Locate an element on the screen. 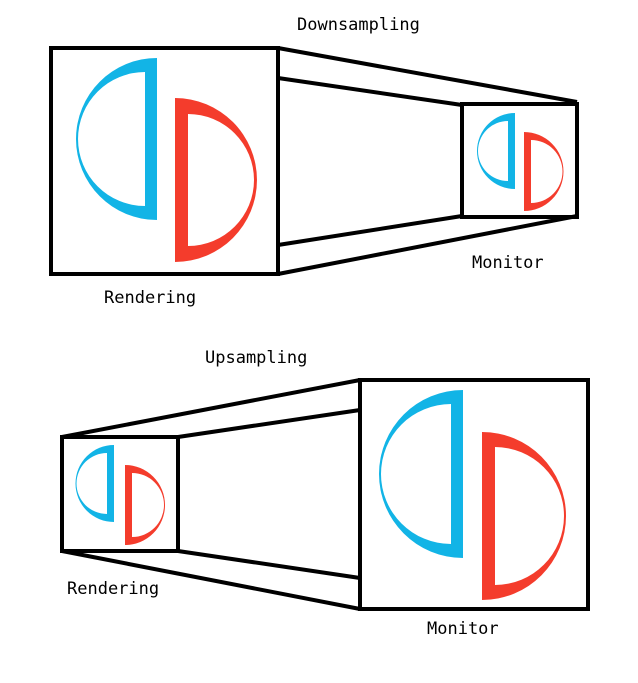 This screenshot has height=683, width=638. logo-large is located at coordinates (166, 160).